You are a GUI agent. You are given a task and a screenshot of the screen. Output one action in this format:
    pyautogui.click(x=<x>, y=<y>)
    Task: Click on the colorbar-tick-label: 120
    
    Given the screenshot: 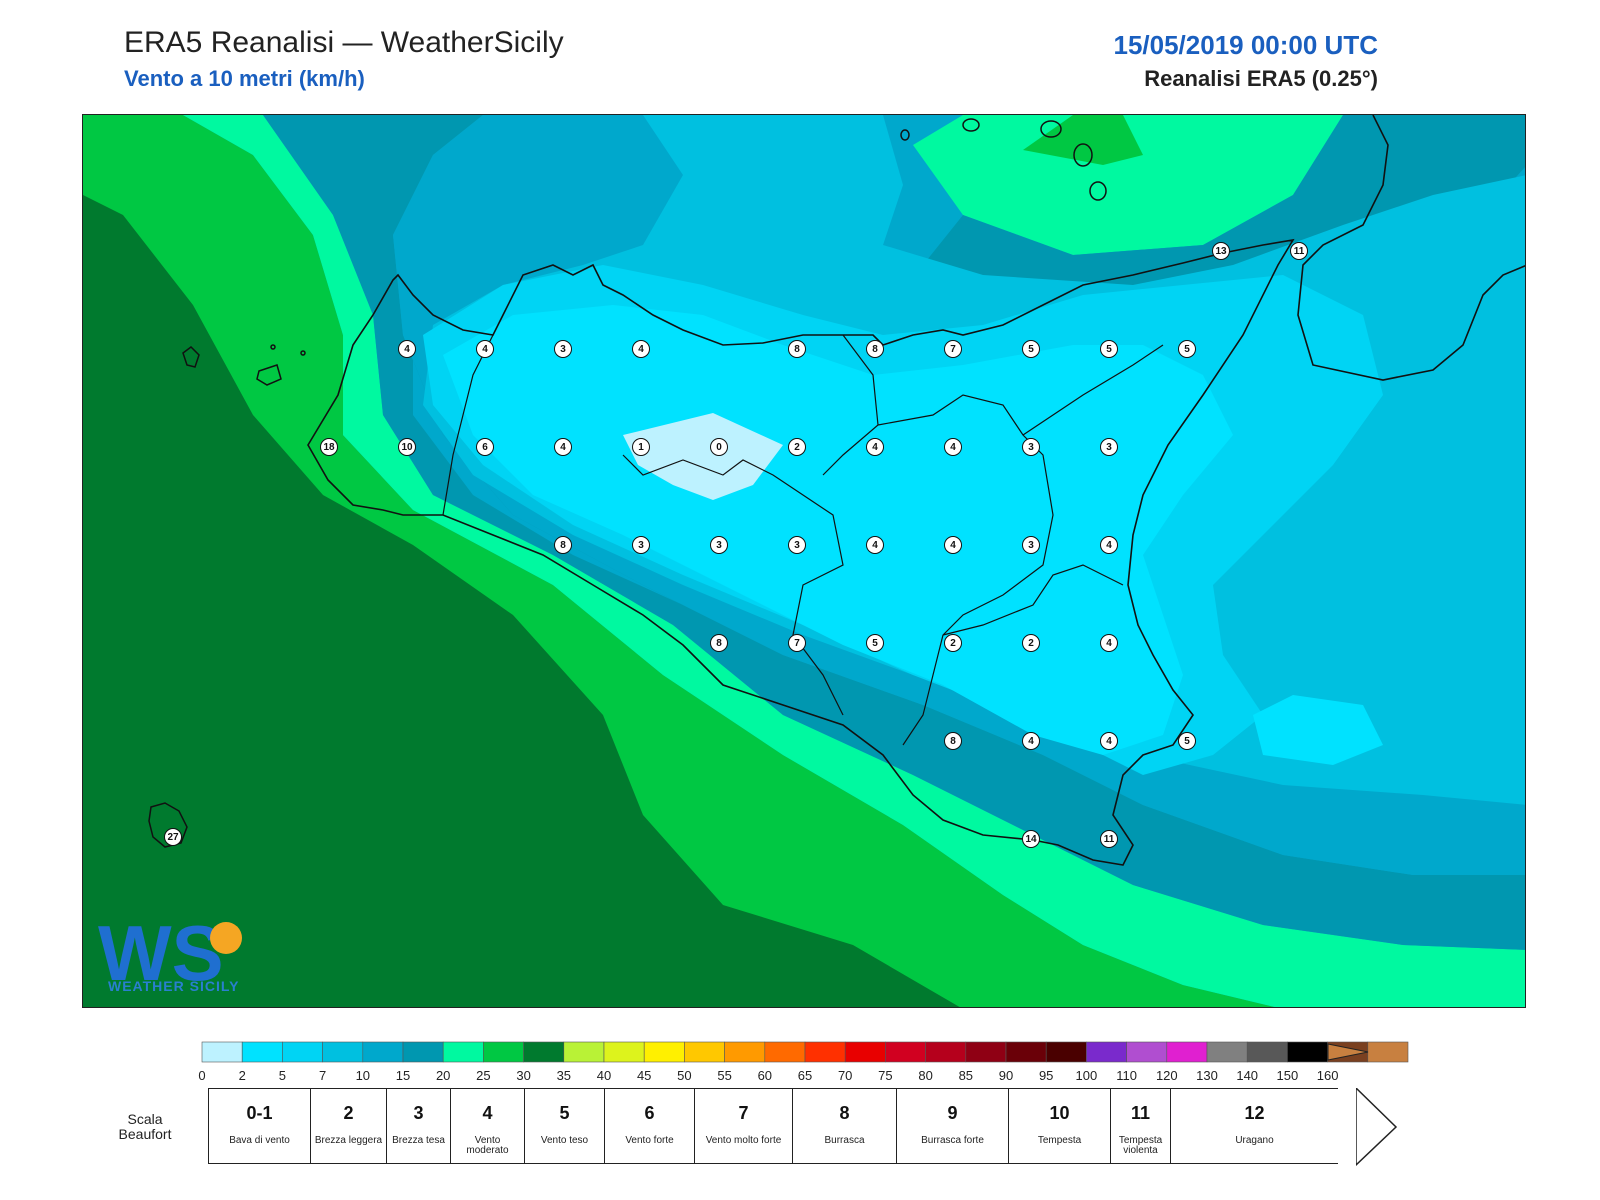 What is the action you would take?
    pyautogui.click(x=1167, y=1075)
    